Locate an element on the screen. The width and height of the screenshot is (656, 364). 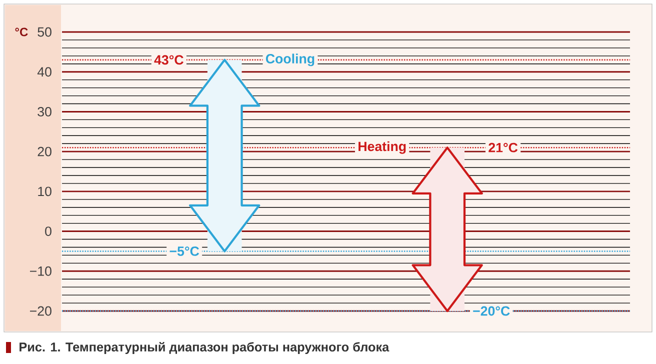
ref-line-label: 43°C is located at coordinates (169, 60).